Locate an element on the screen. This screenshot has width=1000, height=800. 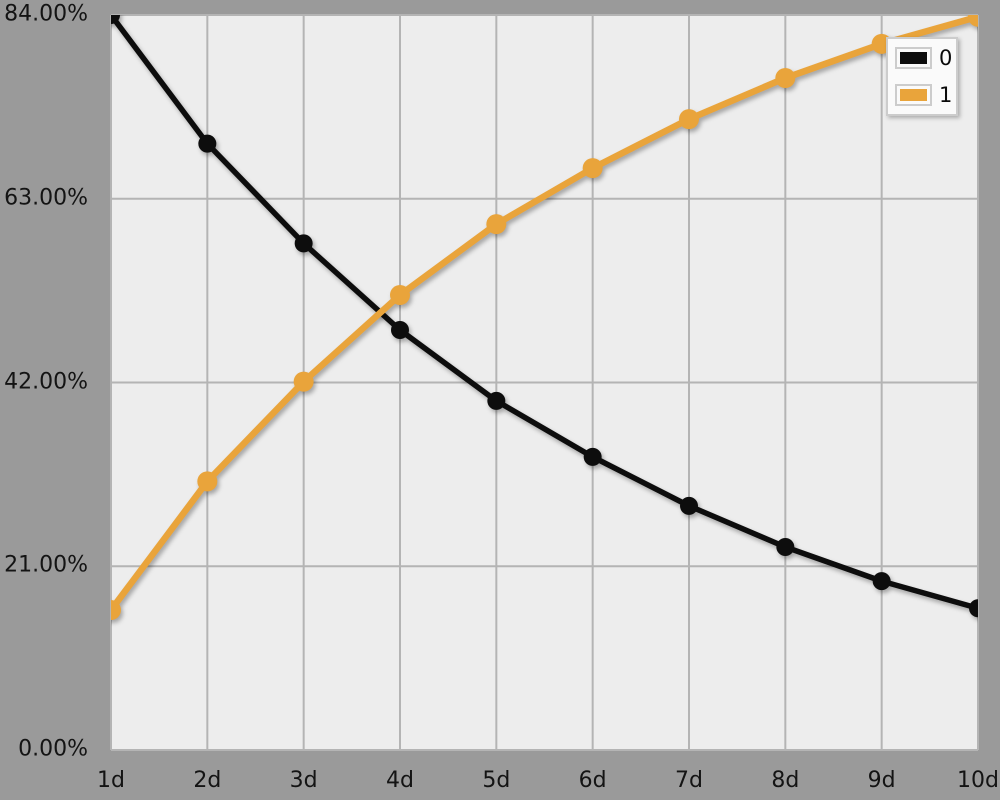
legend-label-series-1: 1 is located at coordinates (946, 94).